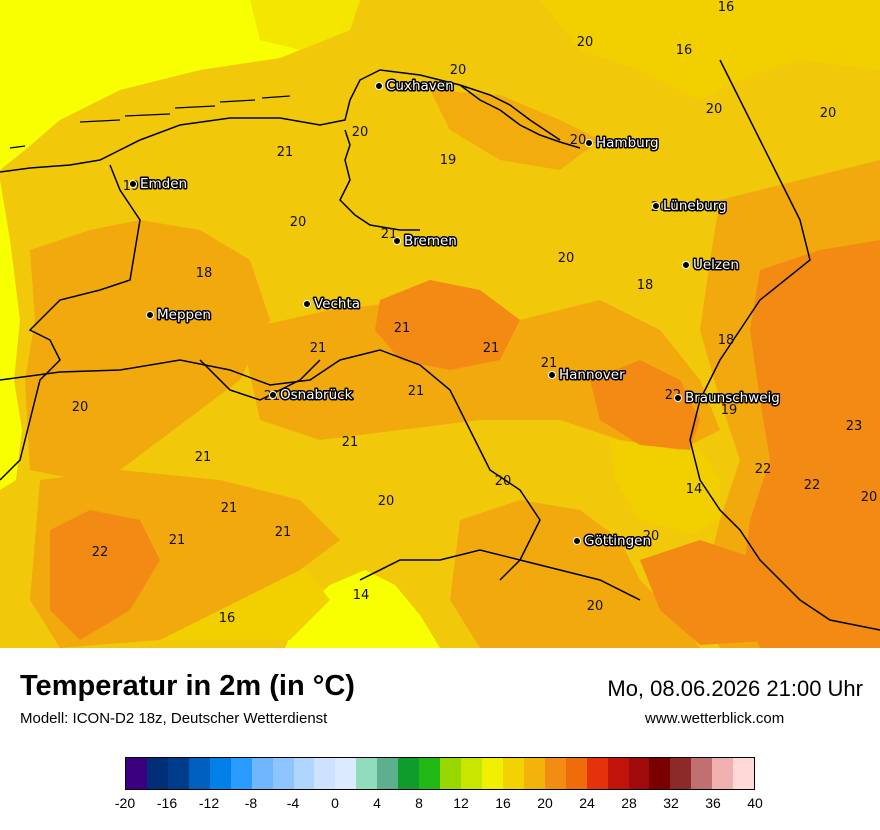 The width and height of the screenshot is (880, 830). Describe the element at coordinates (645, 405) in the screenshot. I see `hot-zone-braunschweig` at that location.